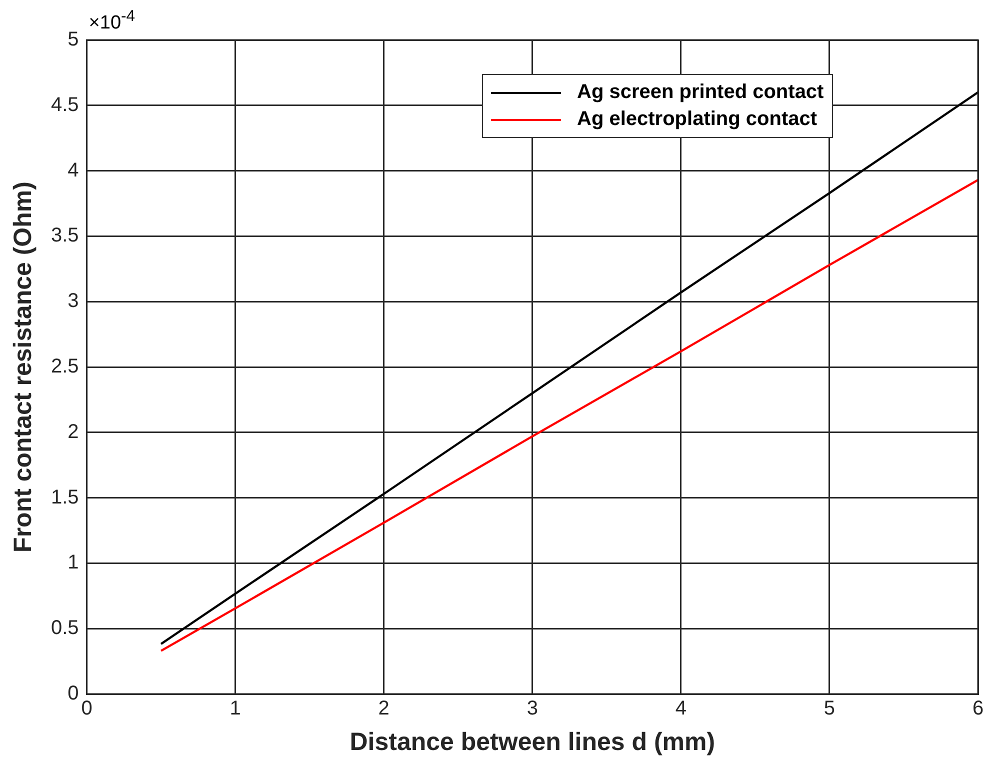  I want to click on x-tick-label: 5, so click(830, 709).